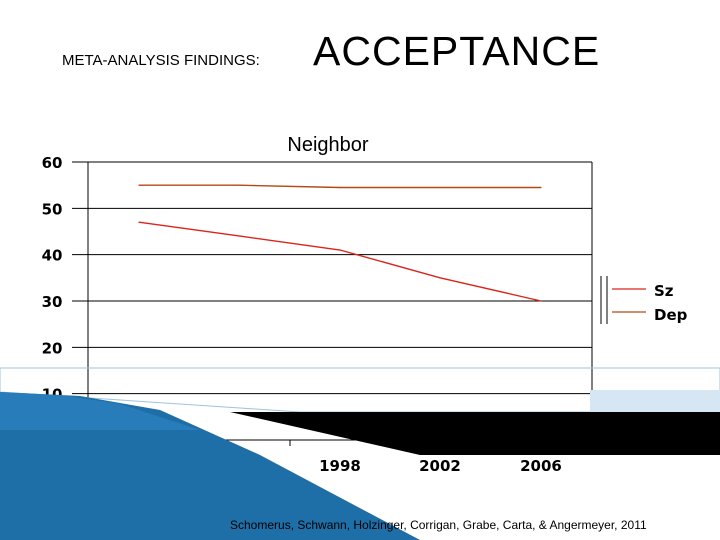 This screenshot has width=720, height=540. What do you see at coordinates (52, 209) in the screenshot?
I see `y-tick-label: 50` at bounding box center [52, 209].